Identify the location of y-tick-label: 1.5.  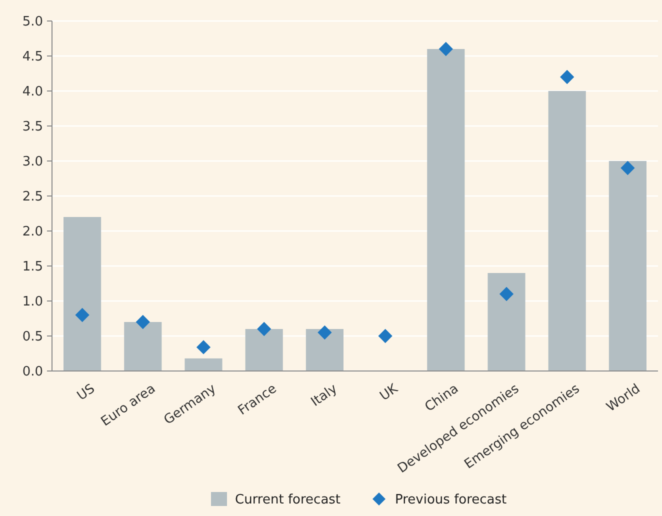
(32, 267).